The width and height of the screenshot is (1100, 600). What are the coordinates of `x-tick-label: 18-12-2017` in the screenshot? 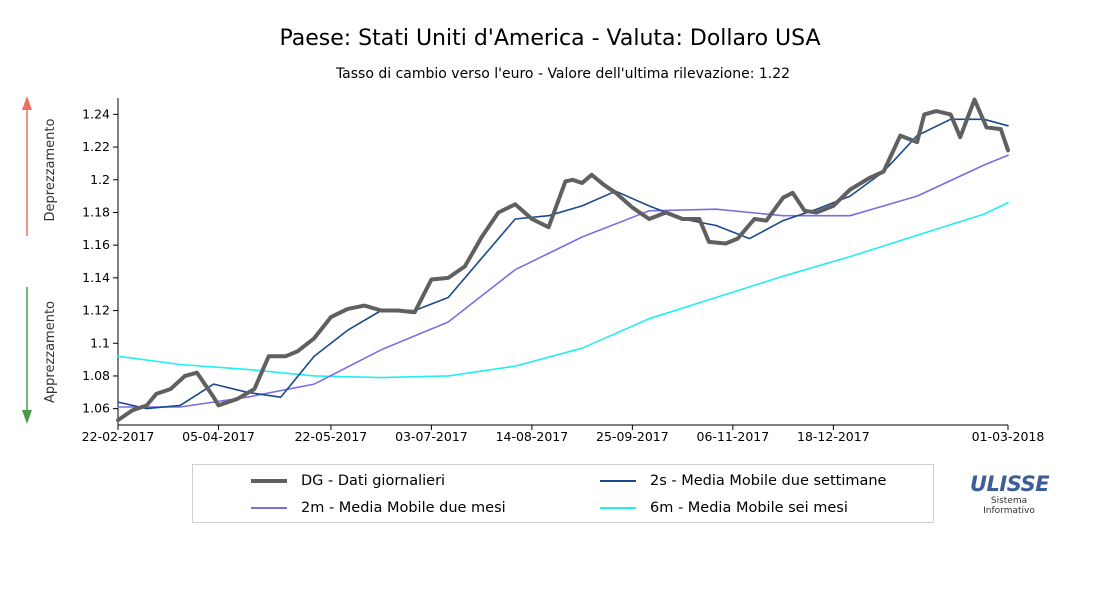 It's located at (833, 436).